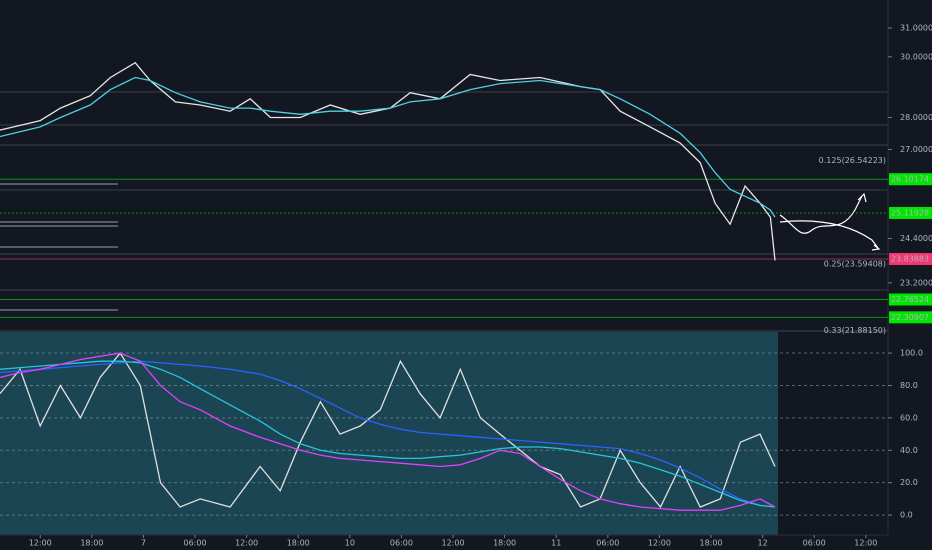  I want to click on price-label: 23.83883, so click(910, 258).